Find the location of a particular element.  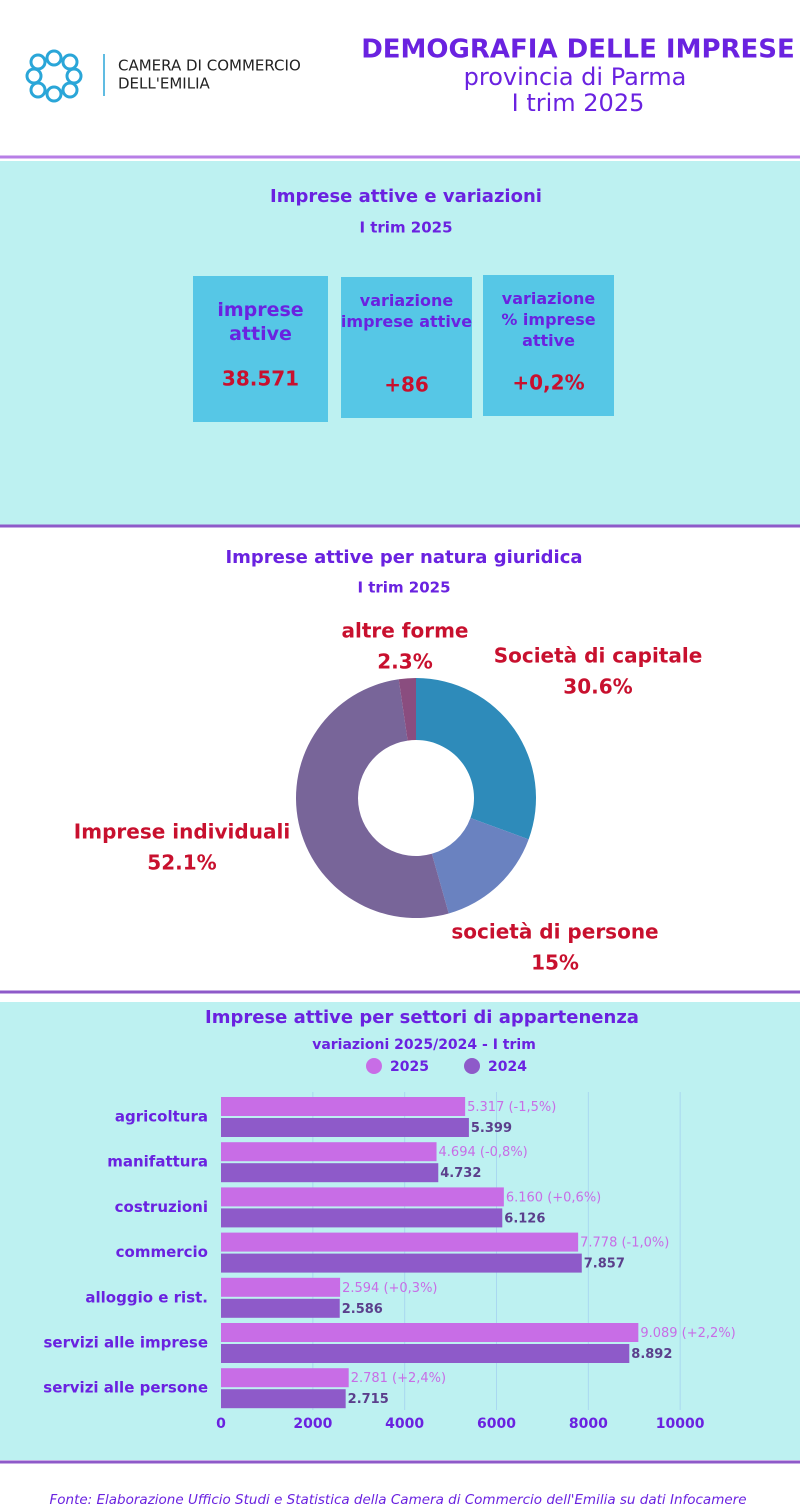

logo-text: CAMERA DI COMMERCIO is located at coordinates (209, 66).